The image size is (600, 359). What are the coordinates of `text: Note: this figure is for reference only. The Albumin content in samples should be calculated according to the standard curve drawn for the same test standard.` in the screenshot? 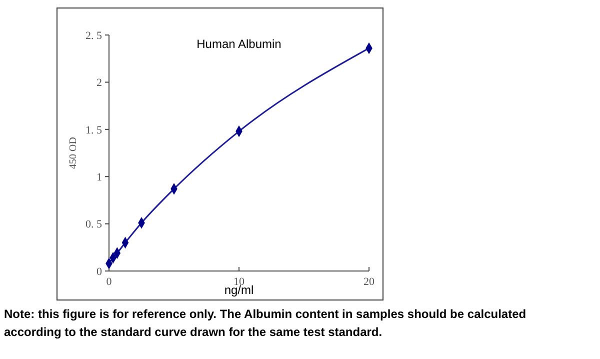 It's located at (265, 323).